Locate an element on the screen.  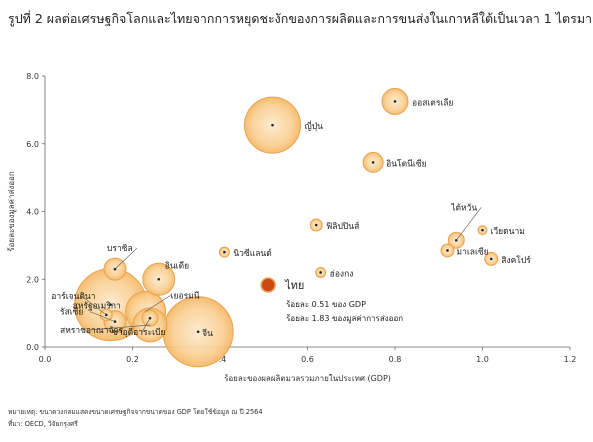
y-tick-label: 6.0 is located at coordinates (32, 144).